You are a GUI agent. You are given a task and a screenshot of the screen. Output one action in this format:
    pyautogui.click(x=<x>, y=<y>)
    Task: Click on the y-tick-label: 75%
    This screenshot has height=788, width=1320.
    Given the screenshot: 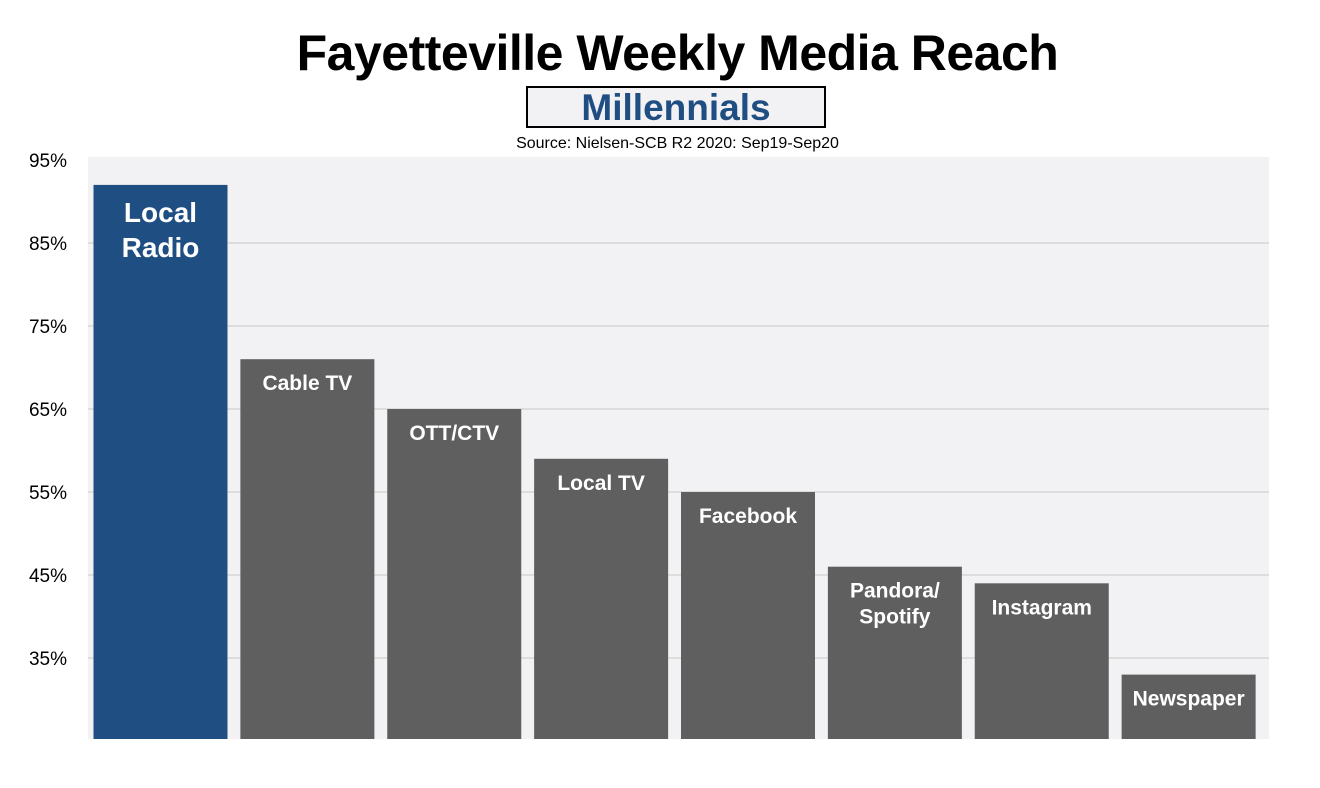 What is the action you would take?
    pyautogui.click(x=48, y=327)
    